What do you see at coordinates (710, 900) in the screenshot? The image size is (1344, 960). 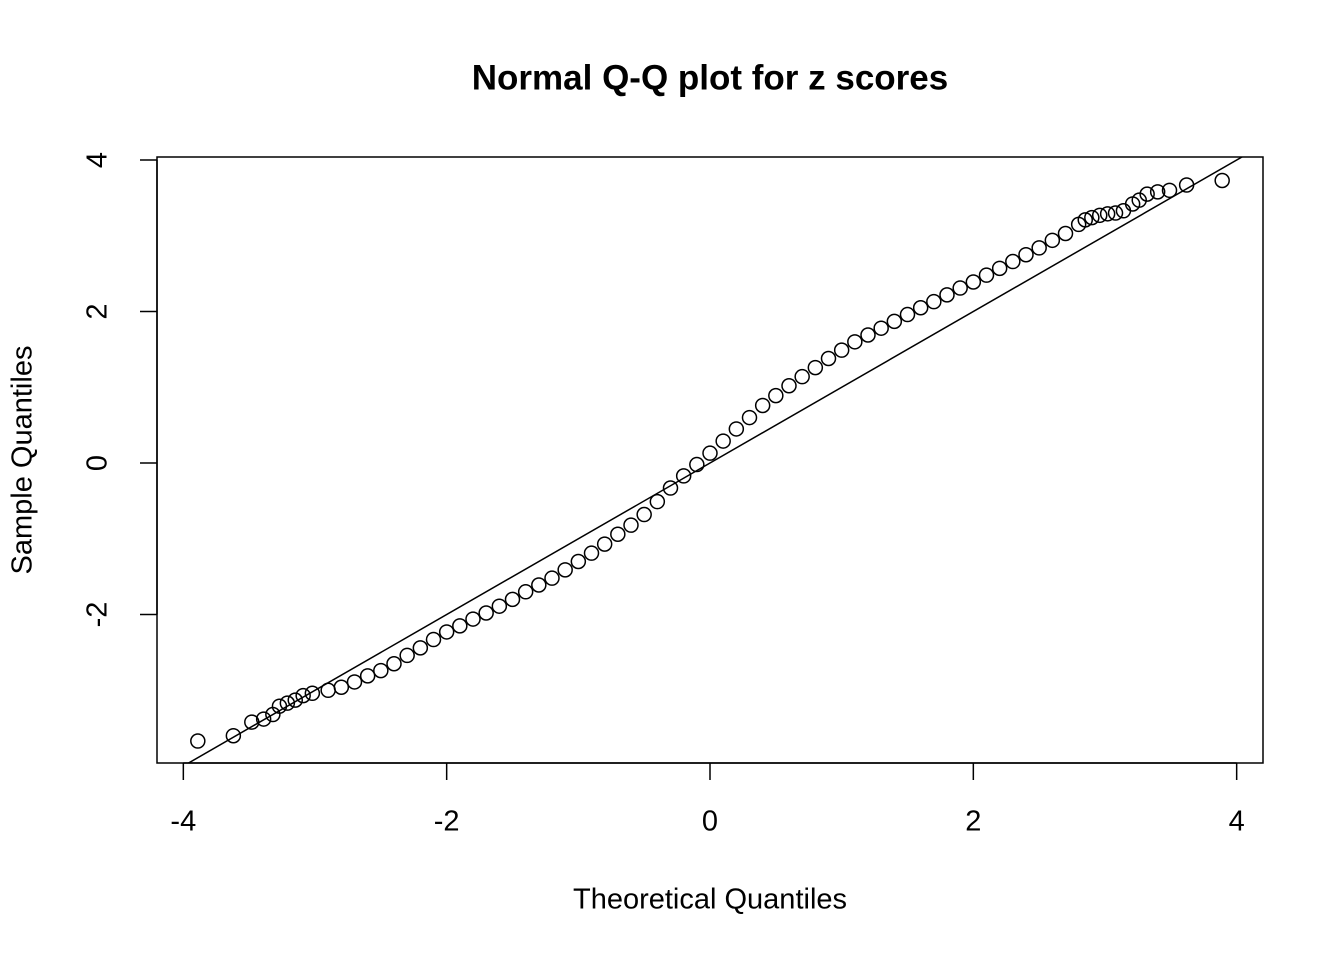 I see `x-axis-label: Theoretical Quantiles` at bounding box center [710, 900].